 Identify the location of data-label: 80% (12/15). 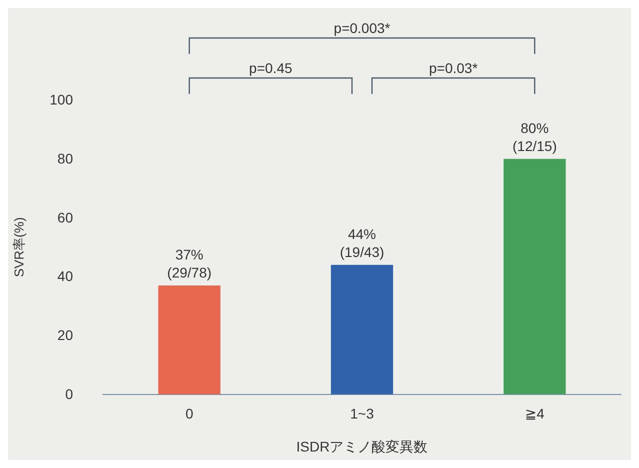
(534, 137).